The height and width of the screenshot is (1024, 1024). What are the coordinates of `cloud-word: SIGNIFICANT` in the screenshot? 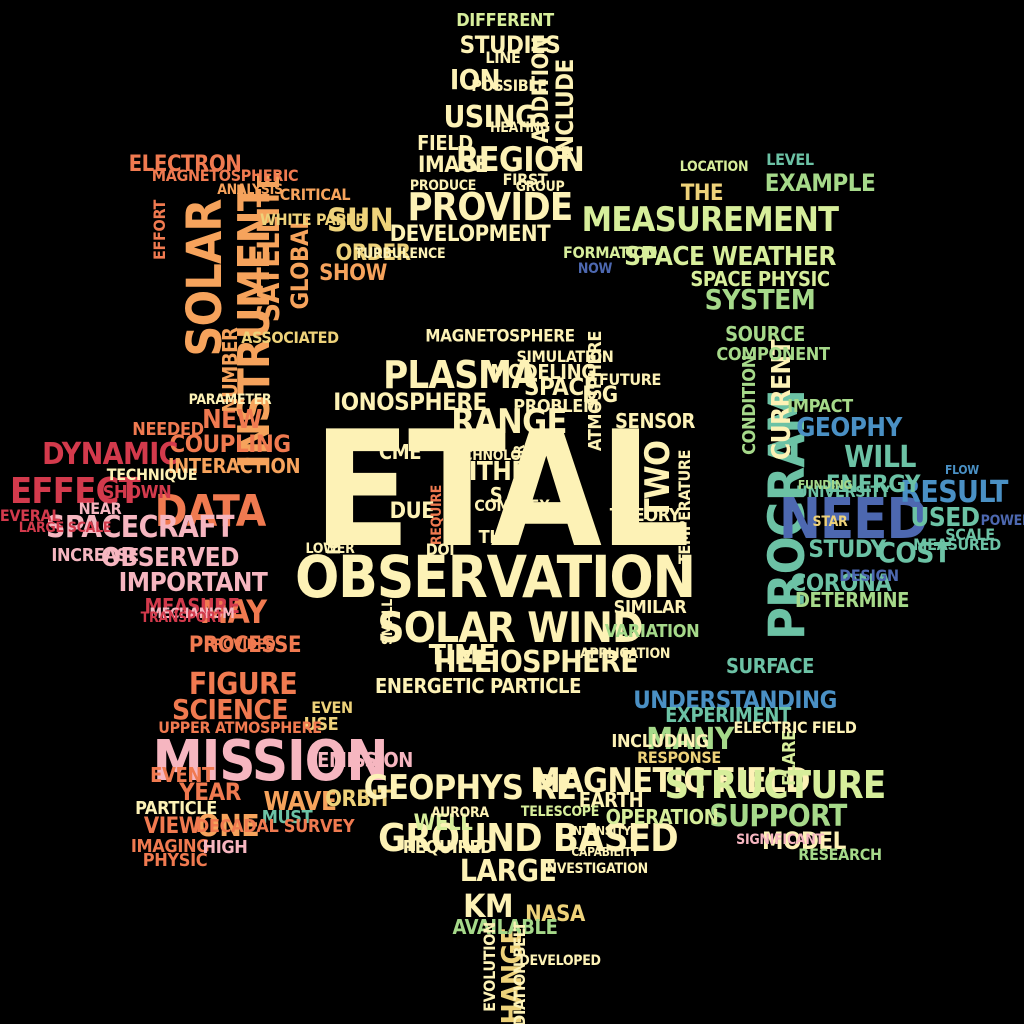 It's located at (780, 840).